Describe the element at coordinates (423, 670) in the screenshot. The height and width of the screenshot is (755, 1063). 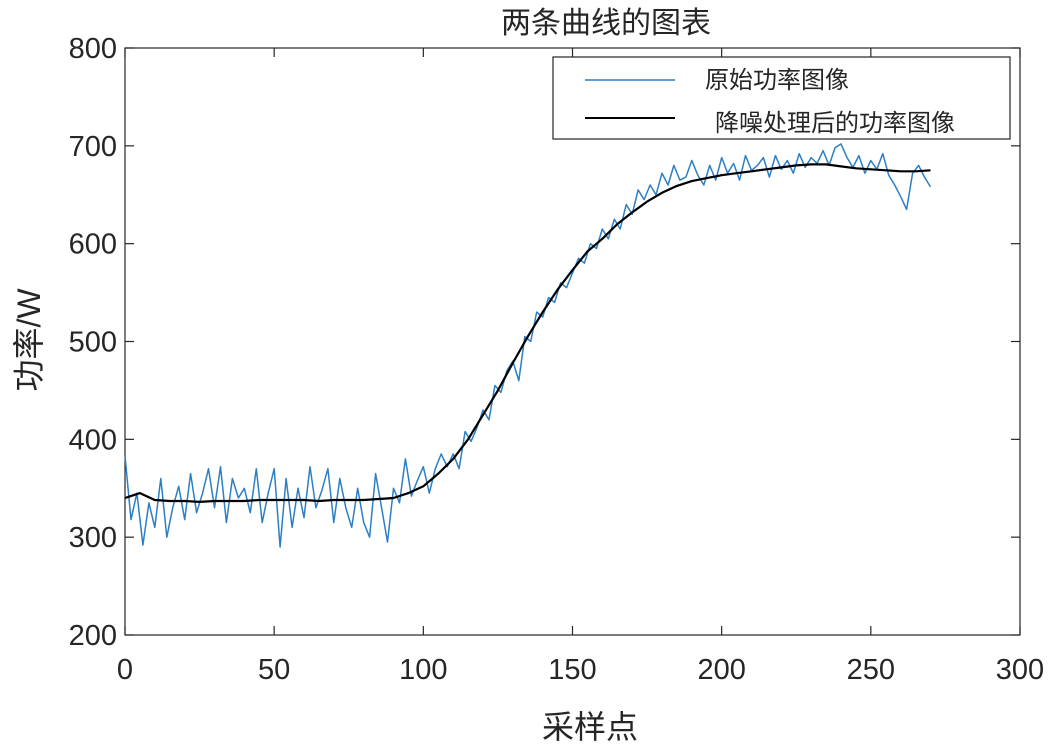
I see `x-tick-label: 100` at that location.